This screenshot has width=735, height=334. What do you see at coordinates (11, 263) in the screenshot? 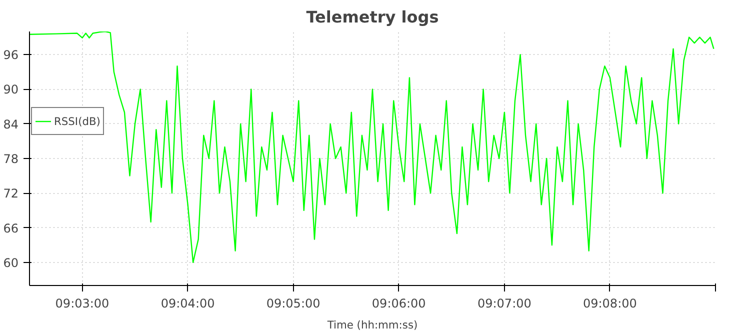
I see `y-tick-label: 60` at bounding box center [11, 263].